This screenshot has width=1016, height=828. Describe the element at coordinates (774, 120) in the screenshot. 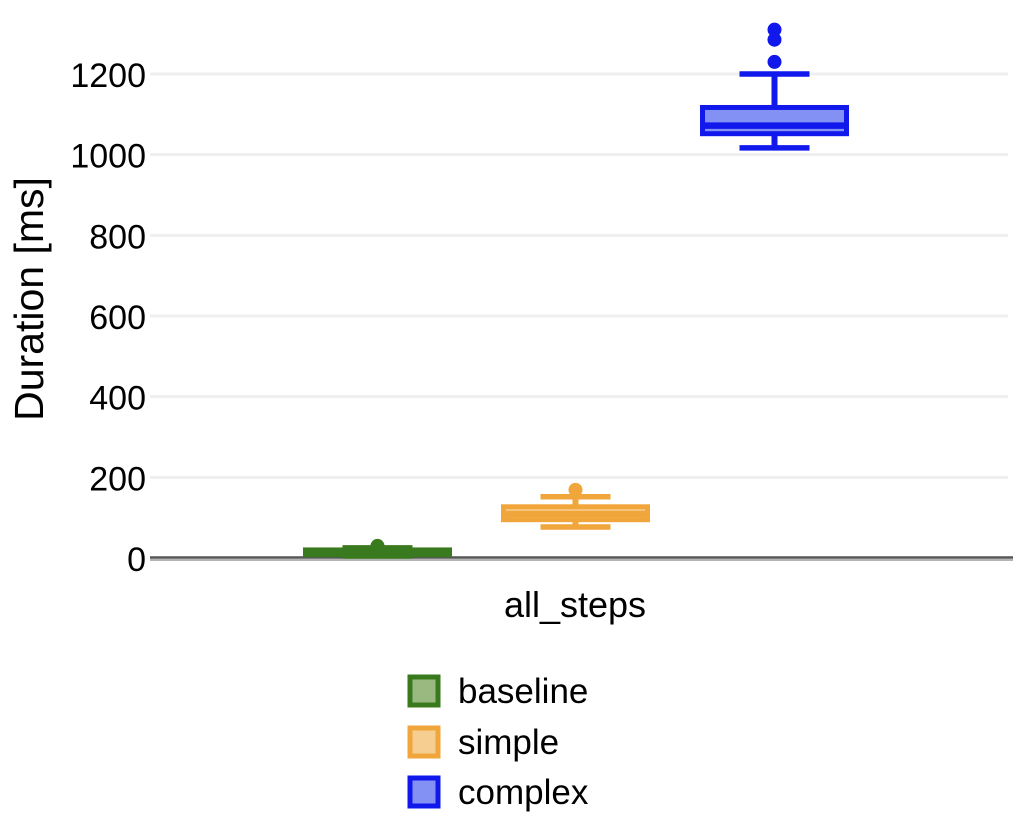

I see `box-complex` at that location.